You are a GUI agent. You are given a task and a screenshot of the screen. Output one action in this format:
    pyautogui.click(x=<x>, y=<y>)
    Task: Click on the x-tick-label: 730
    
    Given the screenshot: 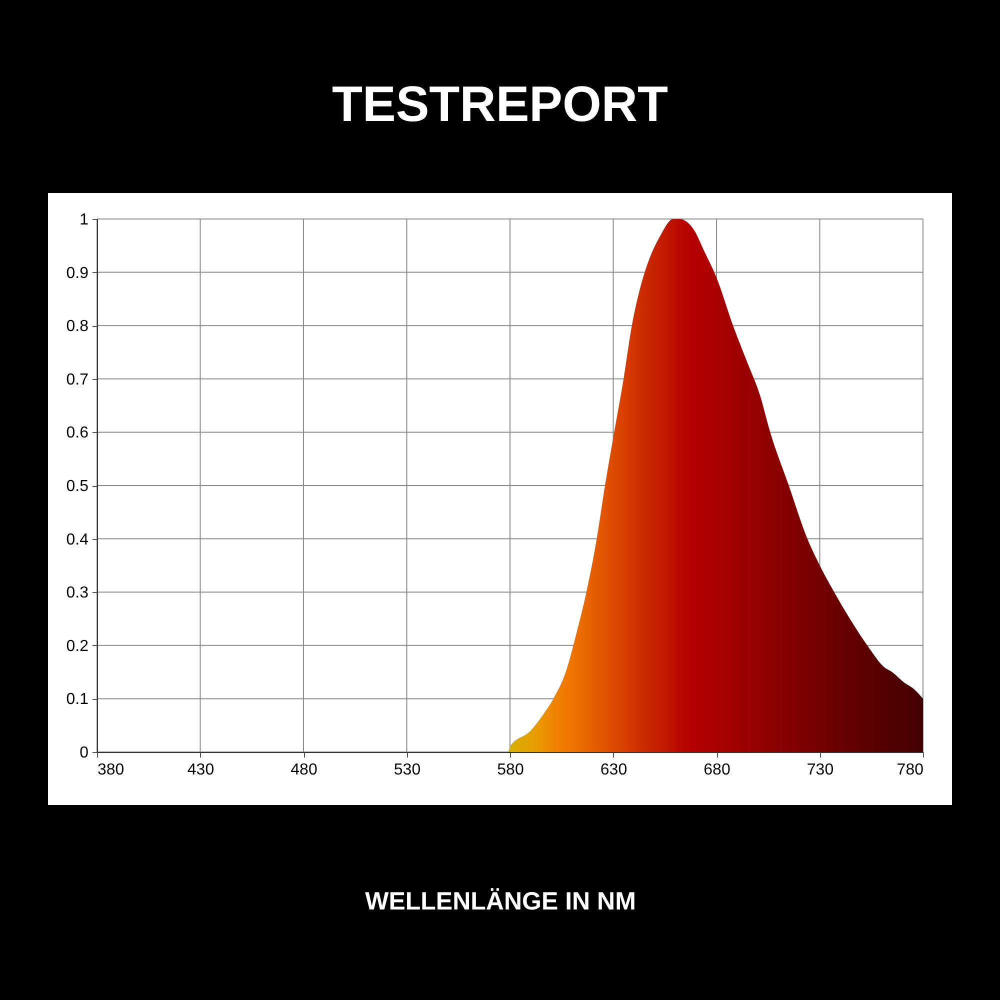 What is the action you would take?
    pyautogui.click(x=820, y=770)
    